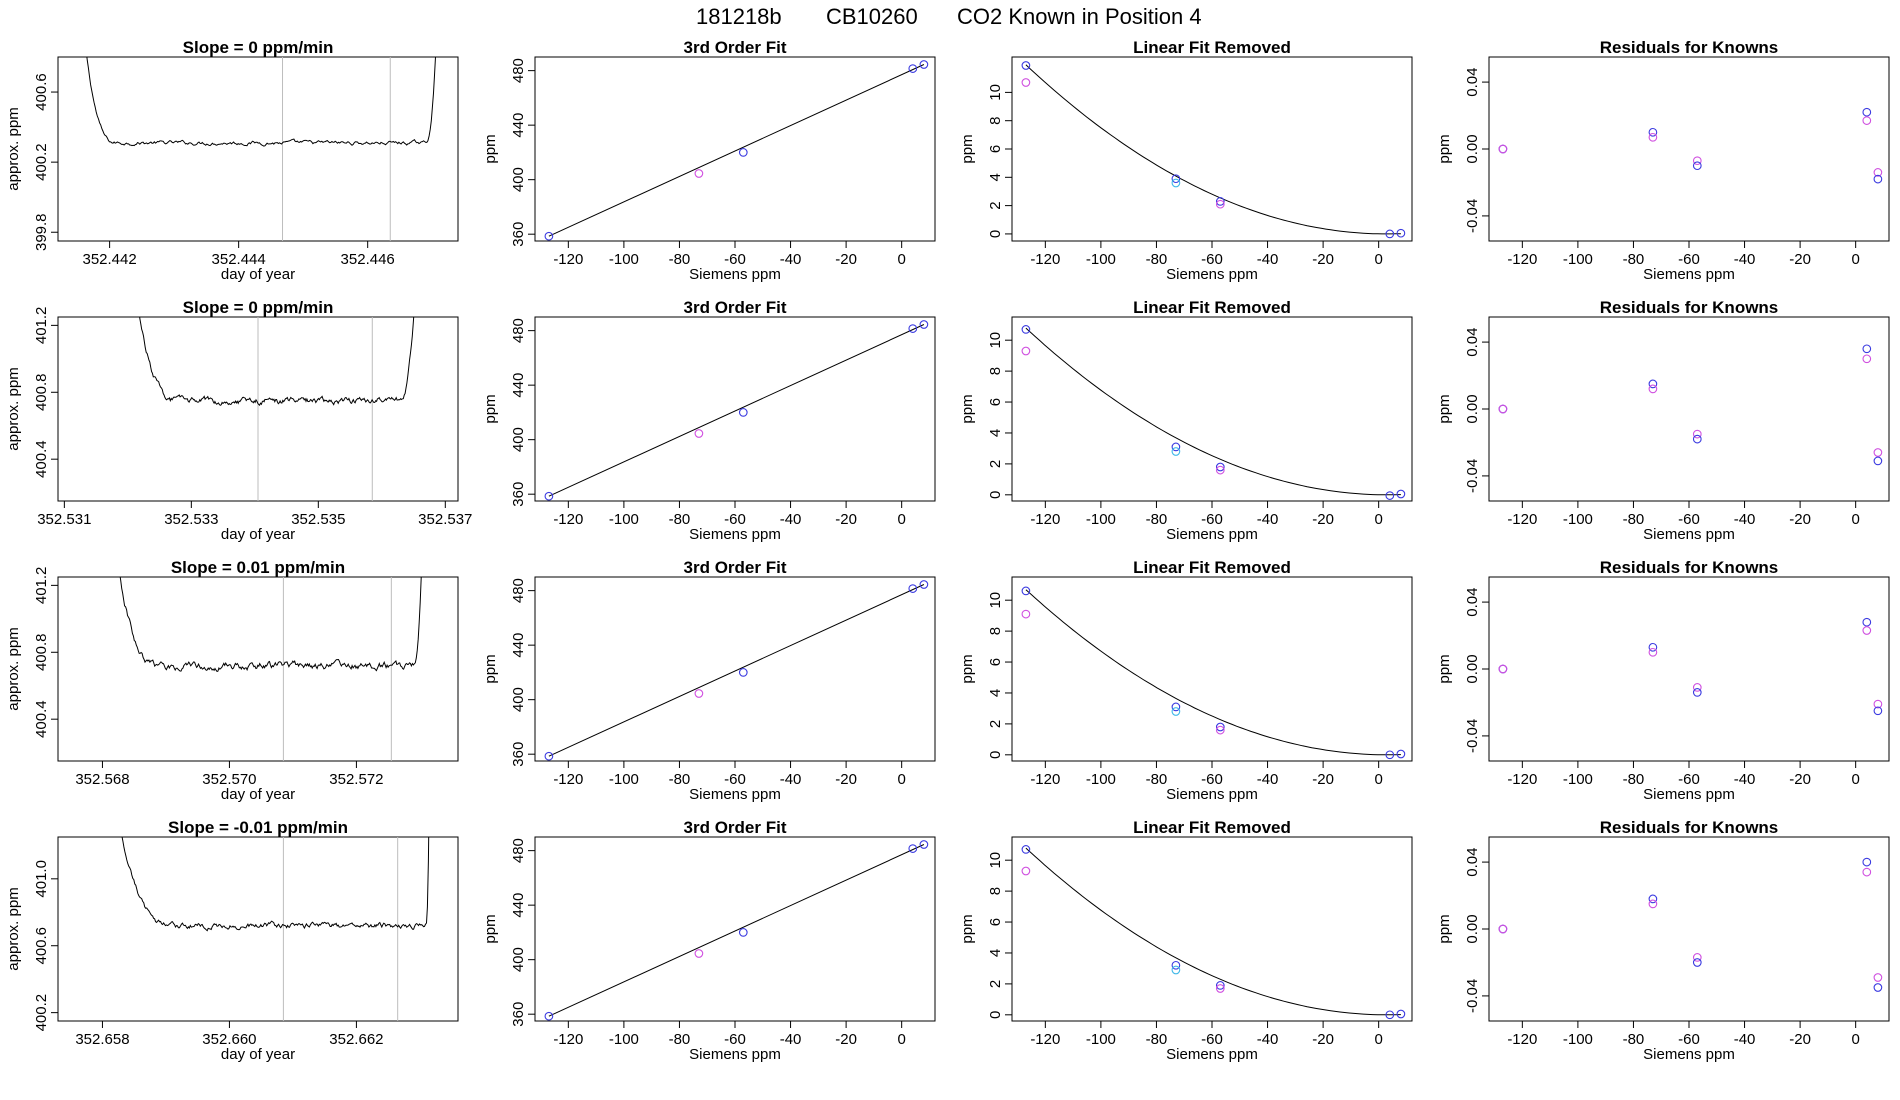 This screenshot has height=1100, width=1900. I want to click on x-tick-label: 352.442, so click(109, 259).